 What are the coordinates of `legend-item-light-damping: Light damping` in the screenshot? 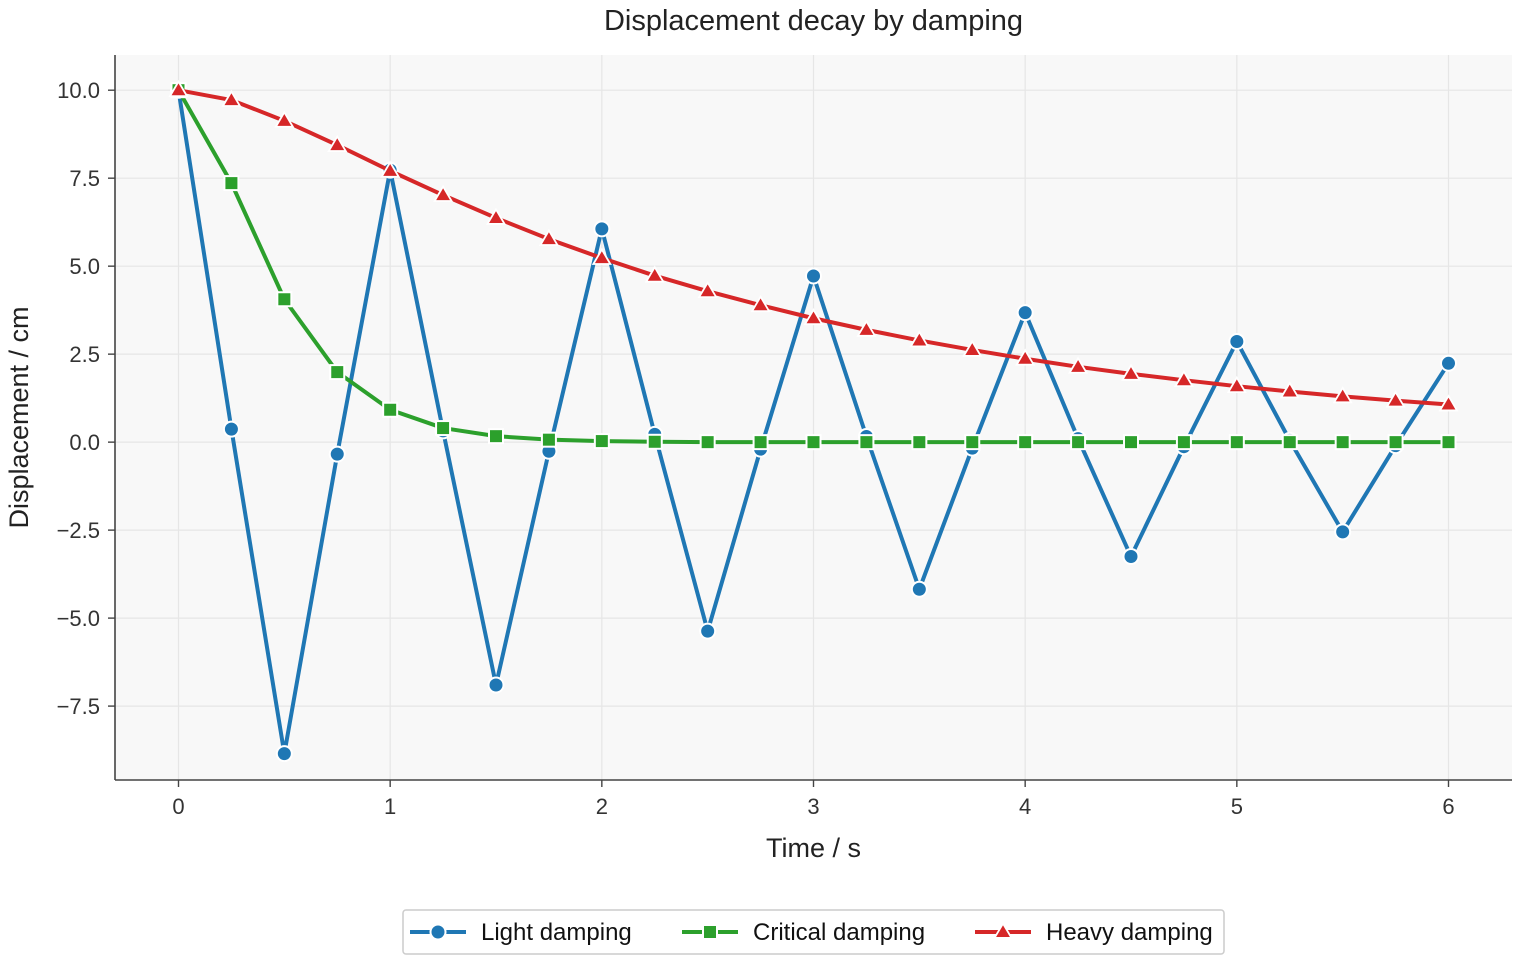 It's located at (521, 932).